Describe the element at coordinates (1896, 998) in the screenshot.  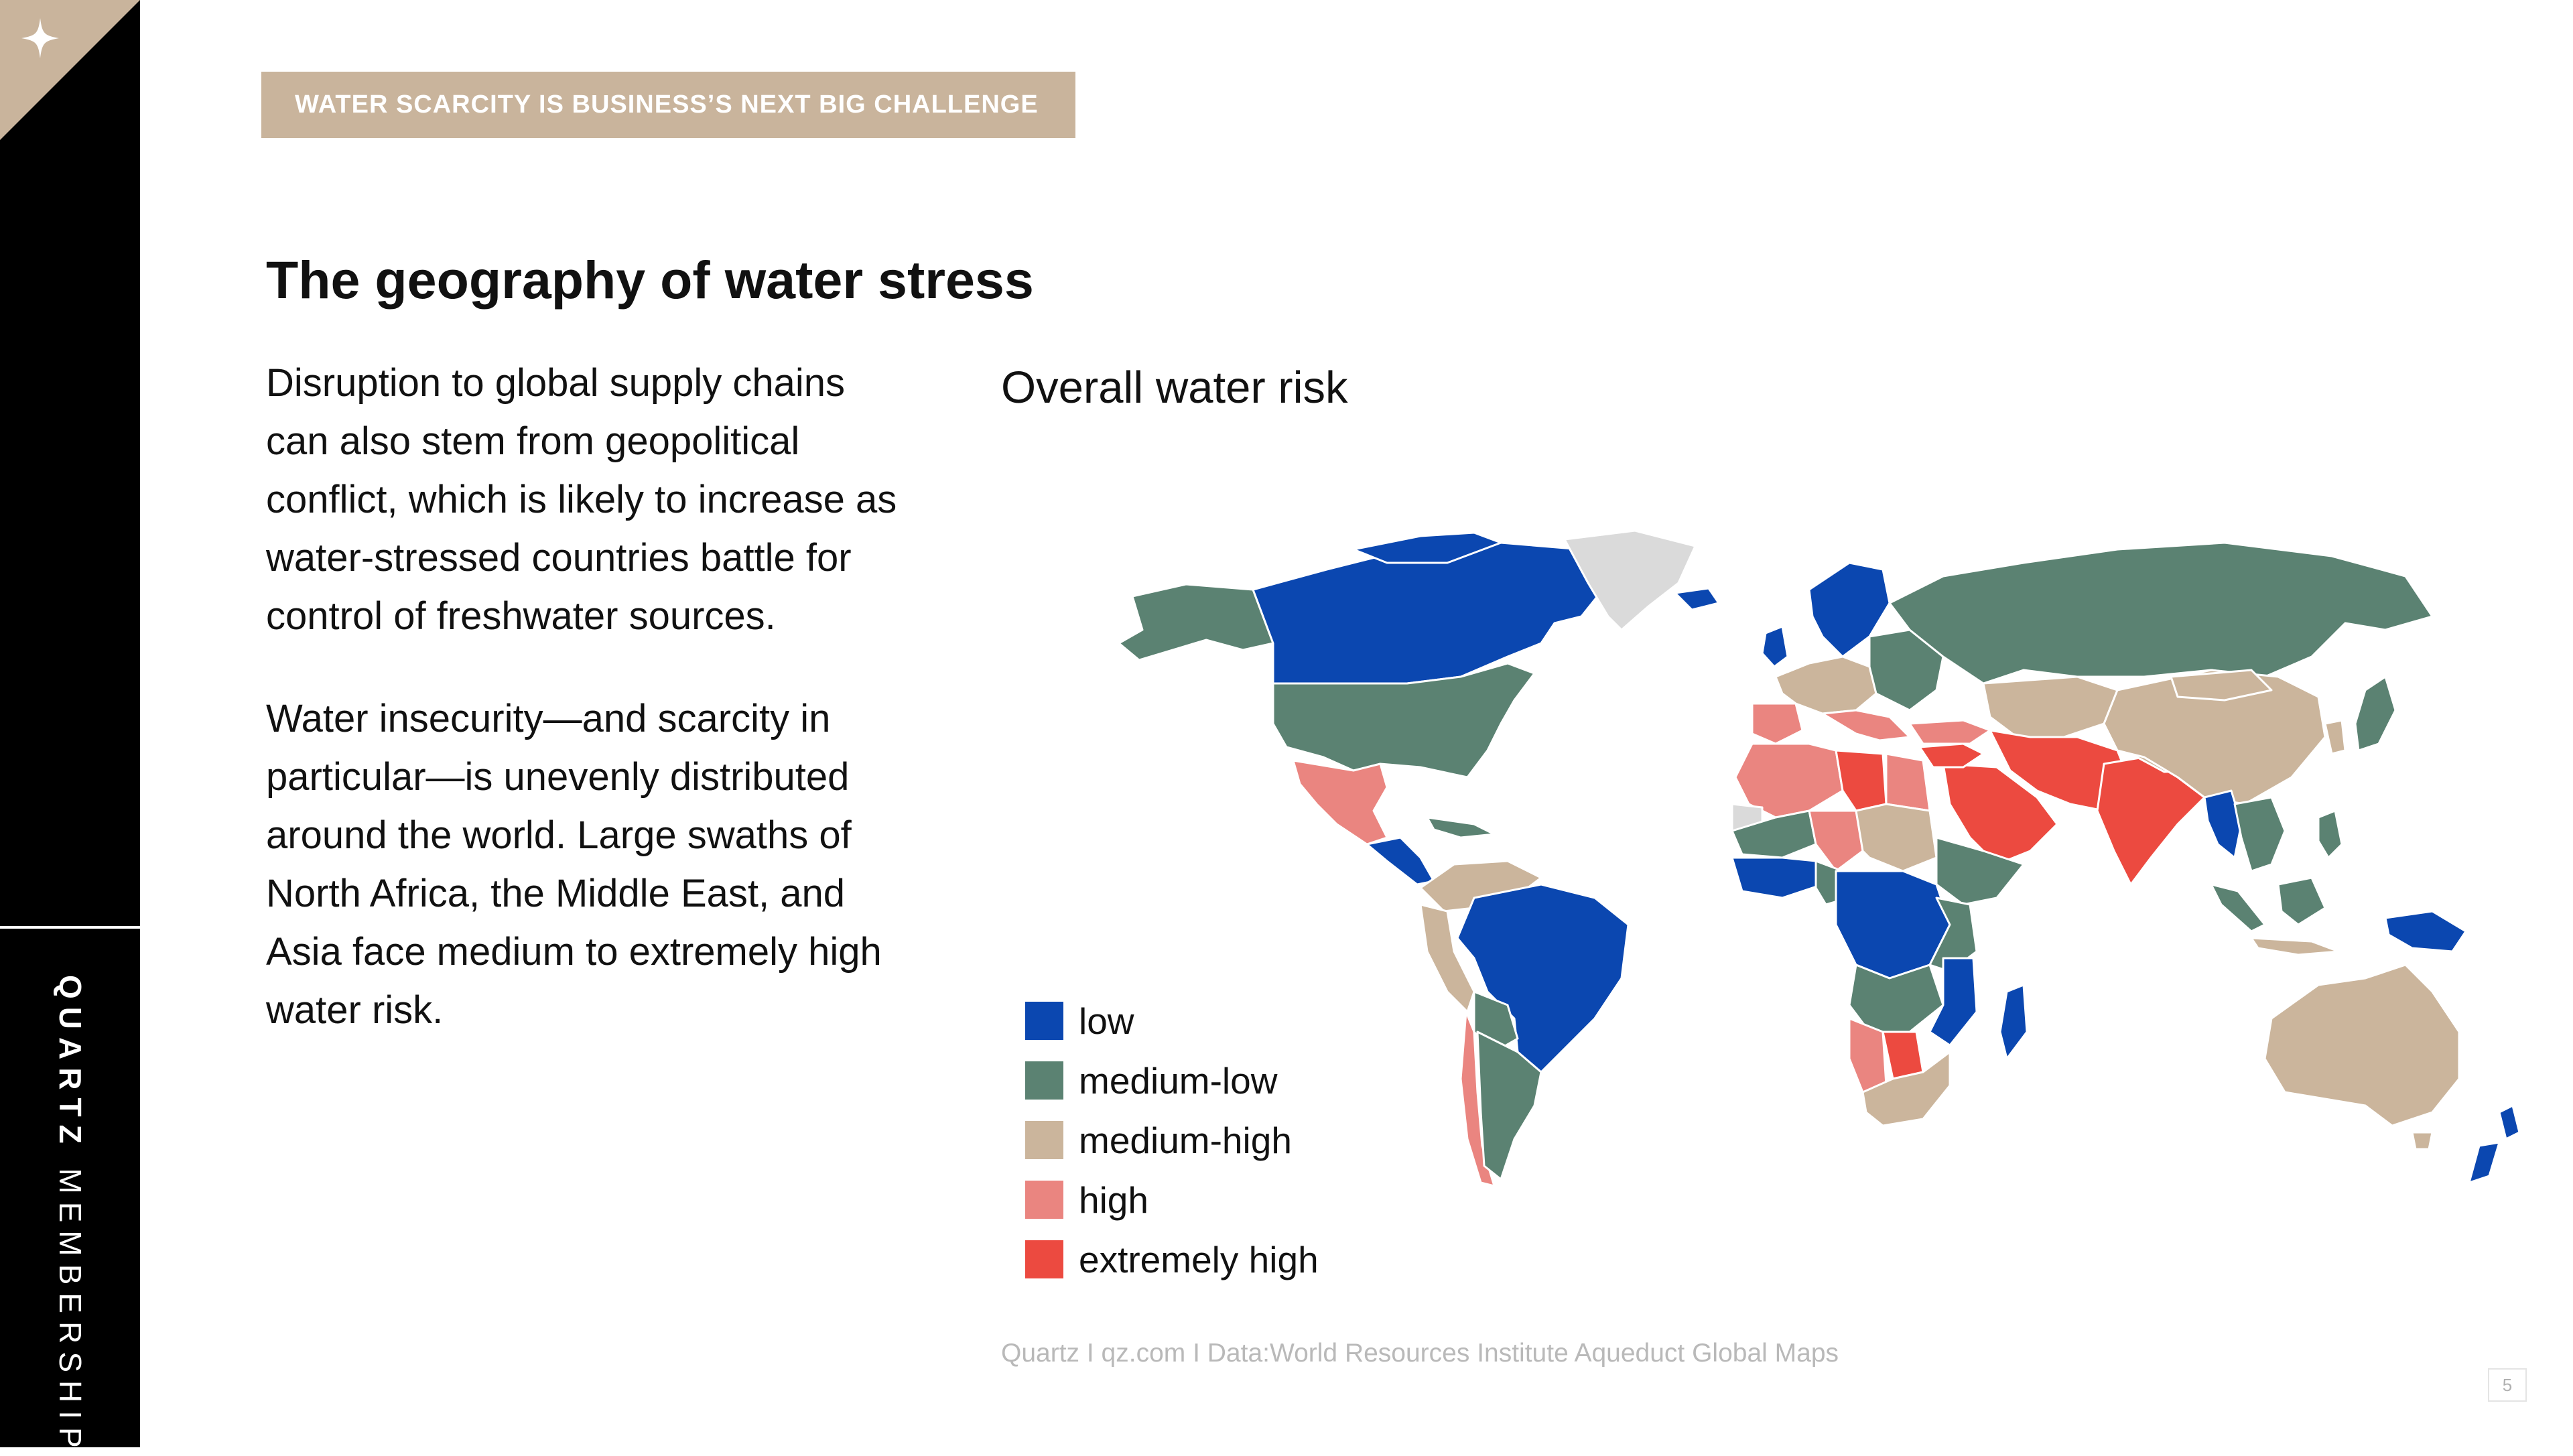
I see `region-angola-zambia` at that location.